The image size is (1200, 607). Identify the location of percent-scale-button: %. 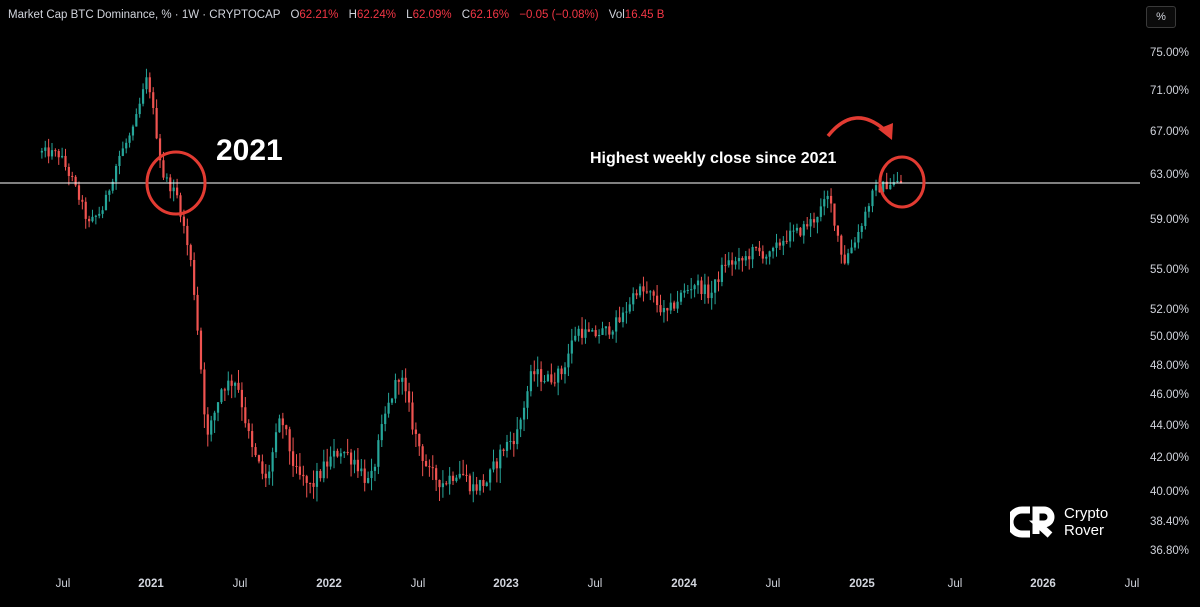
(1161, 17).